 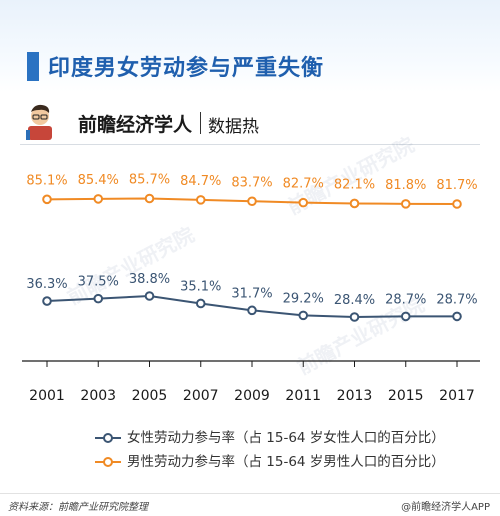 I want to click on footer-divider, so click(x=250, y=493).